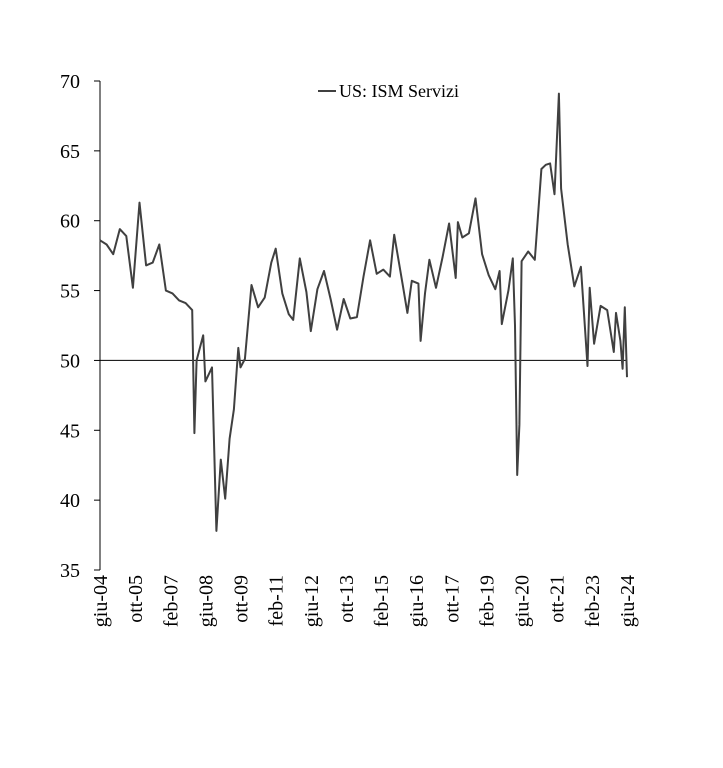 This screenshot has height=768, width=723. I want to click on x-tick-label: giu-20, so click(523, 601).